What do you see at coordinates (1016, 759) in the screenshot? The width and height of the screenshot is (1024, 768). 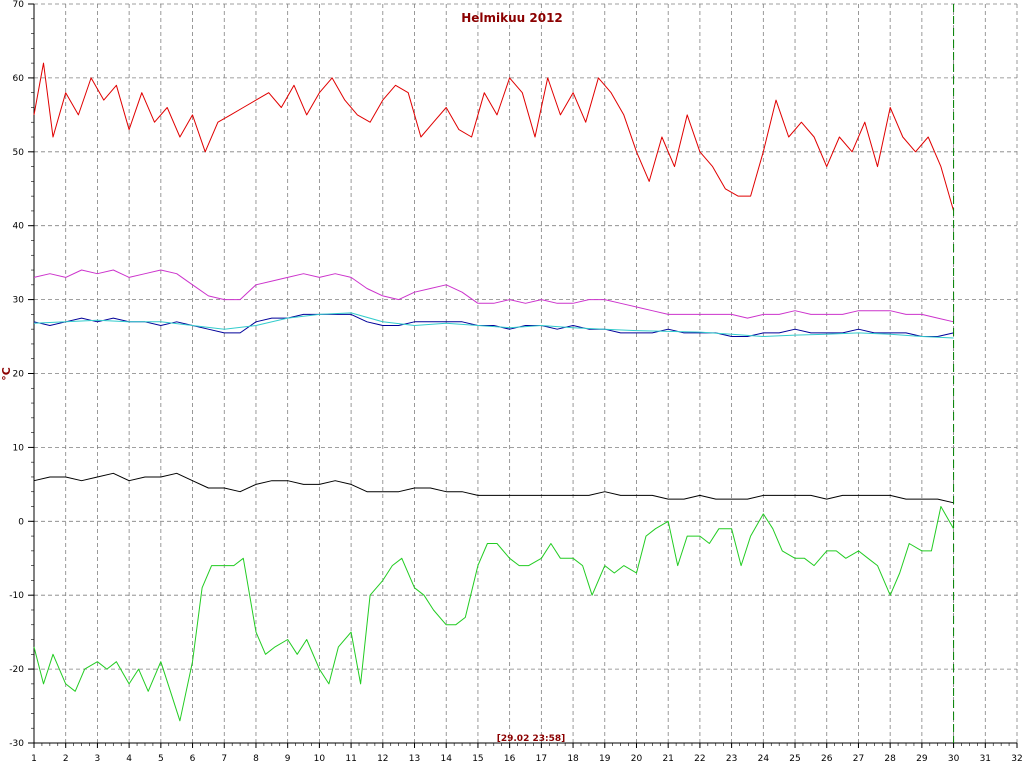 I see `x-tick-label: 32` at bounding box center [1016, 759].